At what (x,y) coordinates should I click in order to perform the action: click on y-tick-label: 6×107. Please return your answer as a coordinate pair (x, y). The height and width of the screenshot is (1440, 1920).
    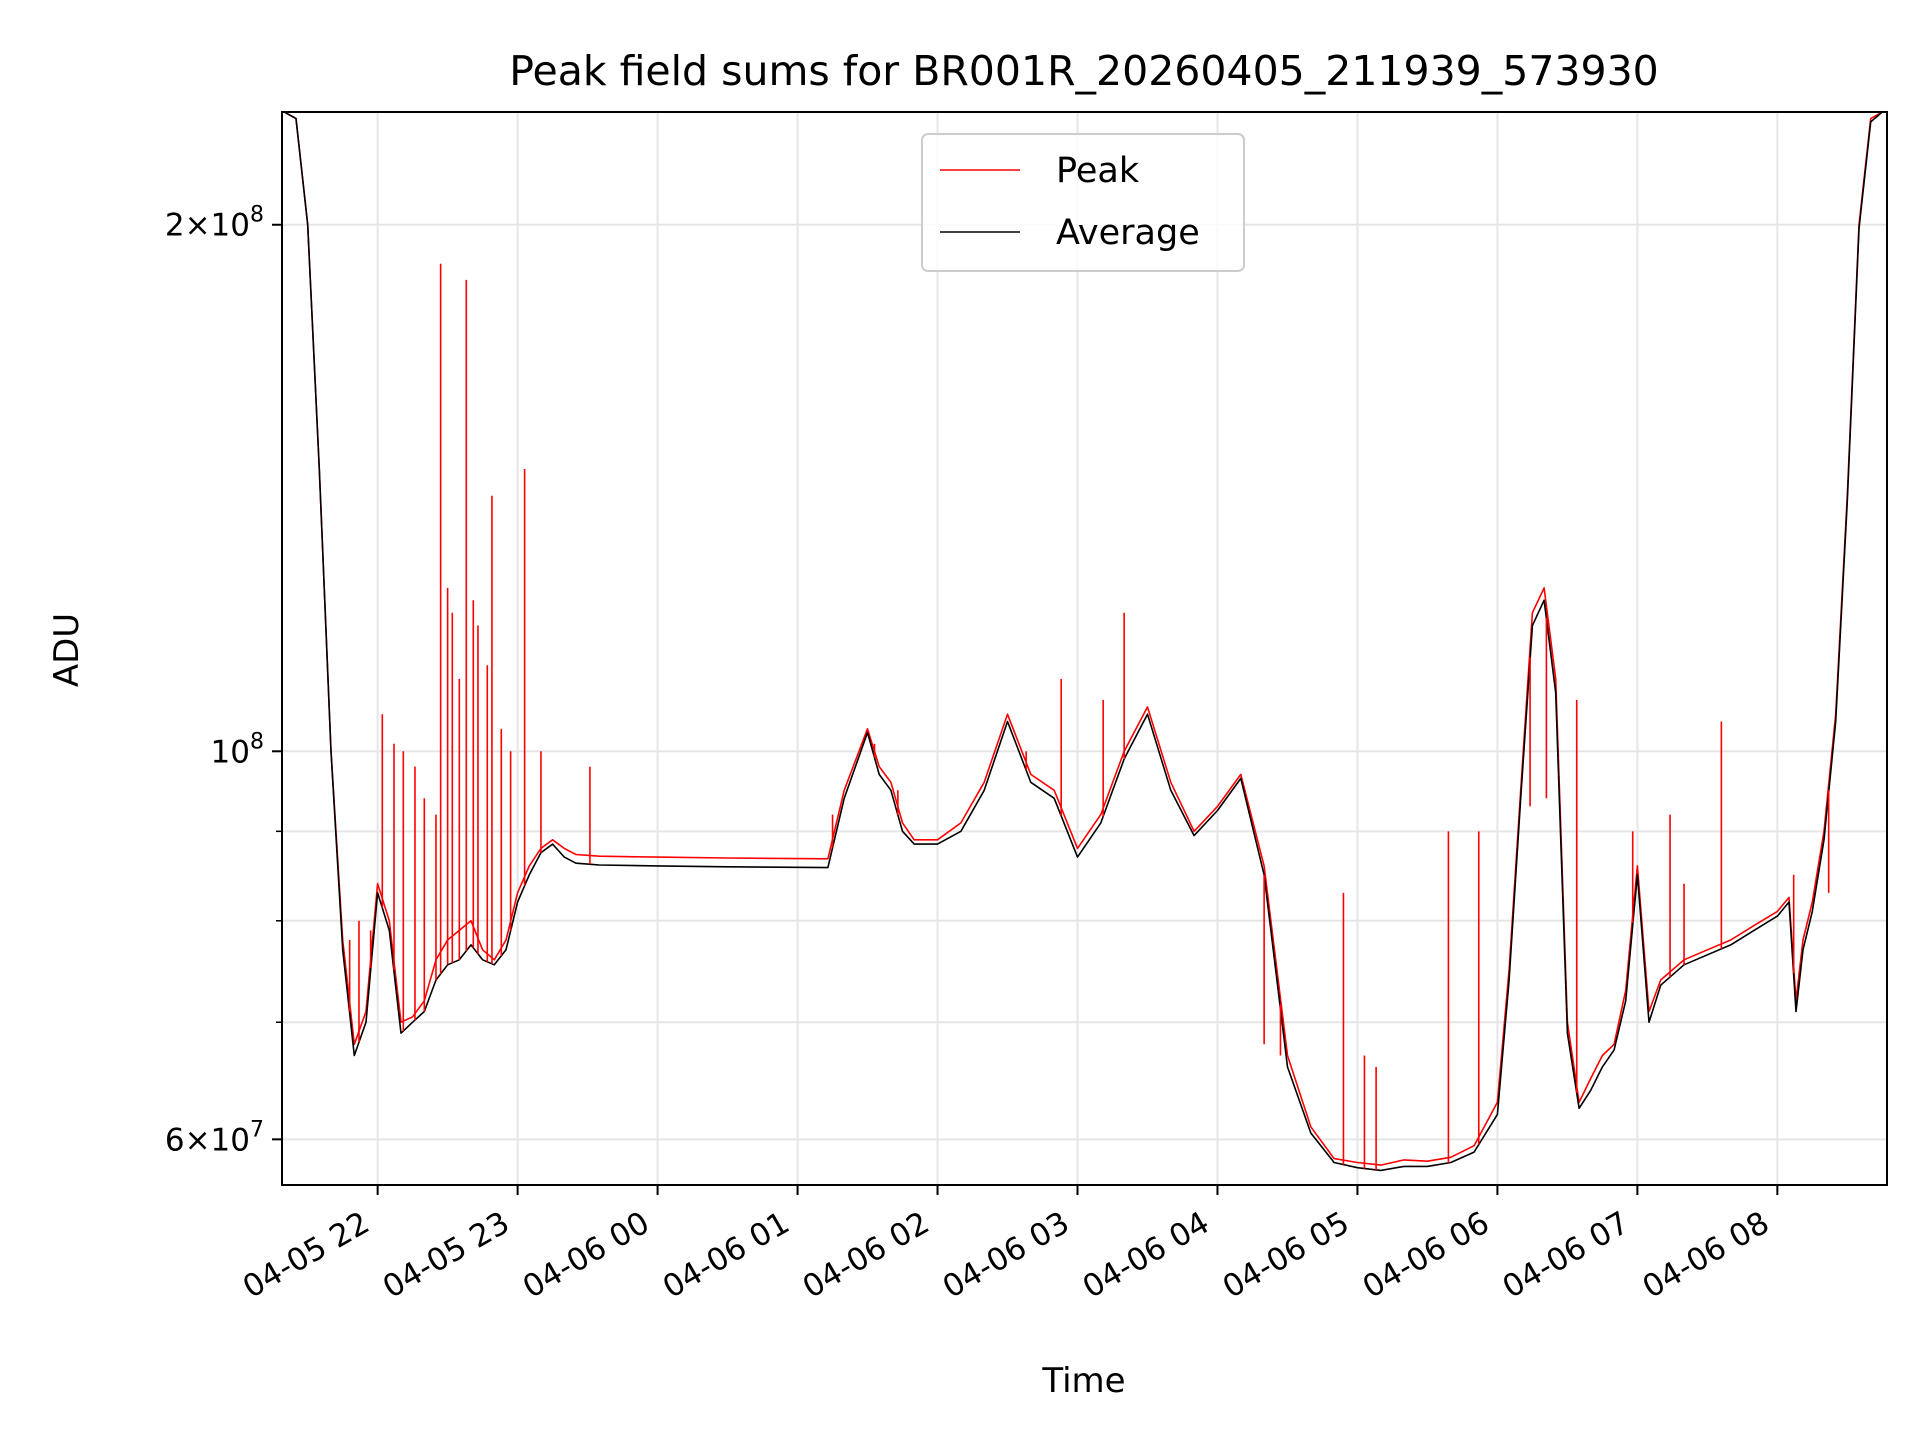
    Looking at the image, I should click on (214, 1137).